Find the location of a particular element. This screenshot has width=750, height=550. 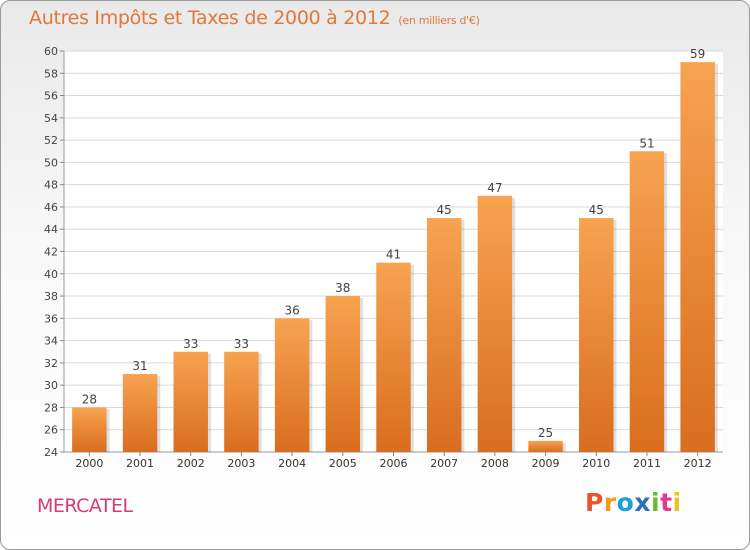

y-tick-label: 58 is located at coordinates (51, 73).